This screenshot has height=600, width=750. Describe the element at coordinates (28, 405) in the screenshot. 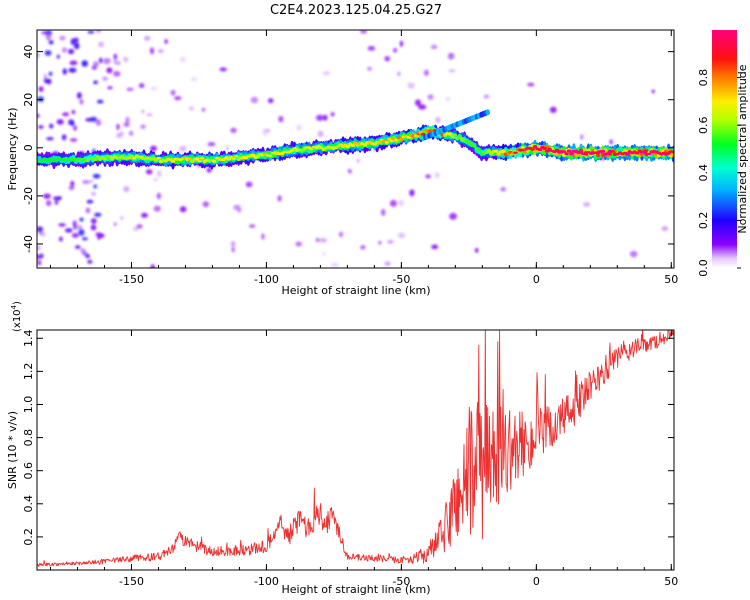

I see `snr-ytick-label: 1.0` at that location.